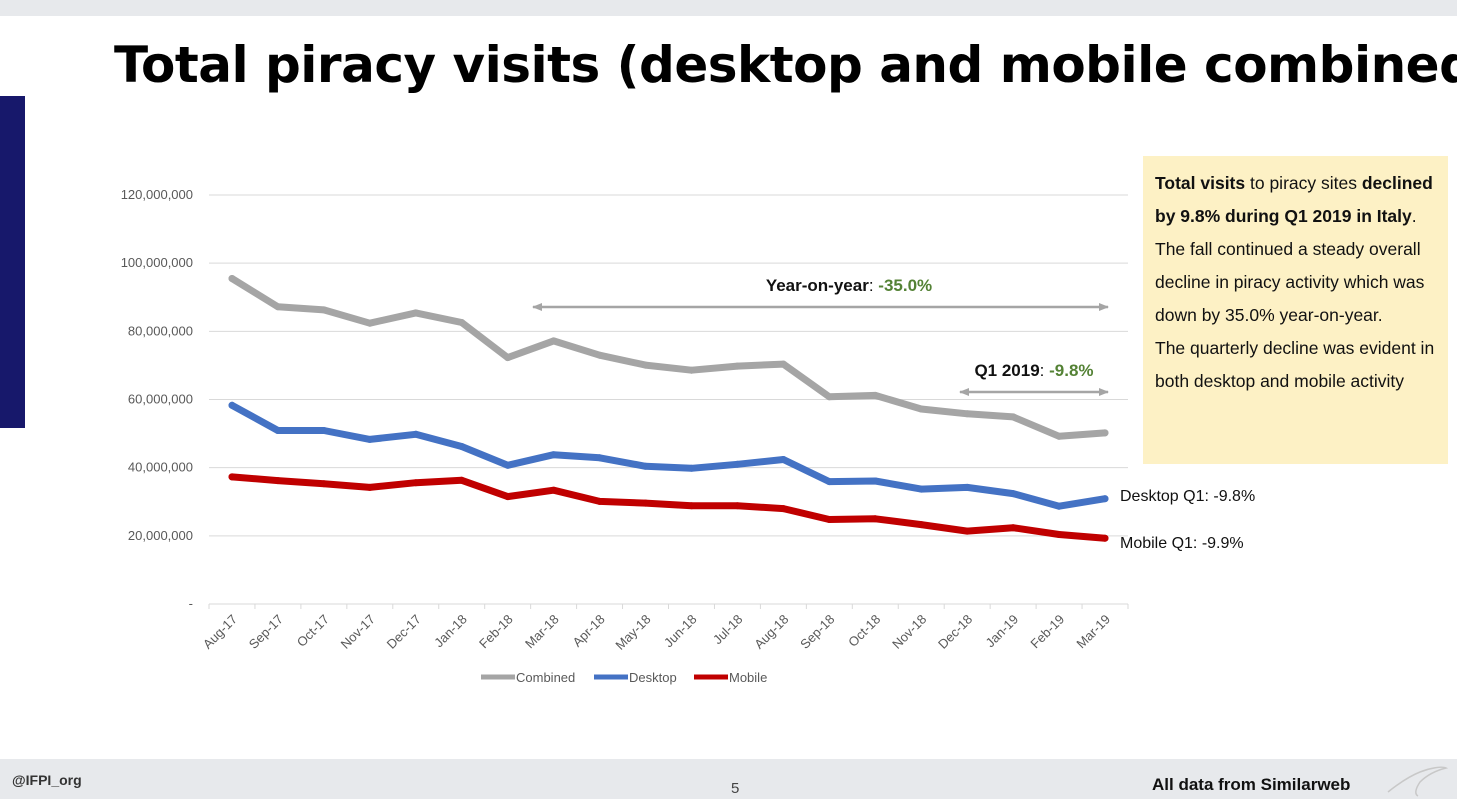 The image size is (1457, 799). I want to click on x-tick-label: Jan-19, so click(1002, 631).